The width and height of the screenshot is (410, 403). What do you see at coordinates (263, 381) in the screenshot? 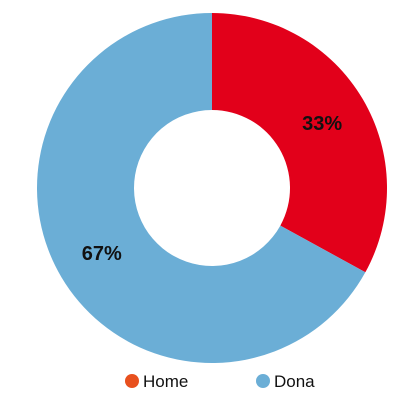
I see `legend-marker-dona` at bounding box center [263, 381].